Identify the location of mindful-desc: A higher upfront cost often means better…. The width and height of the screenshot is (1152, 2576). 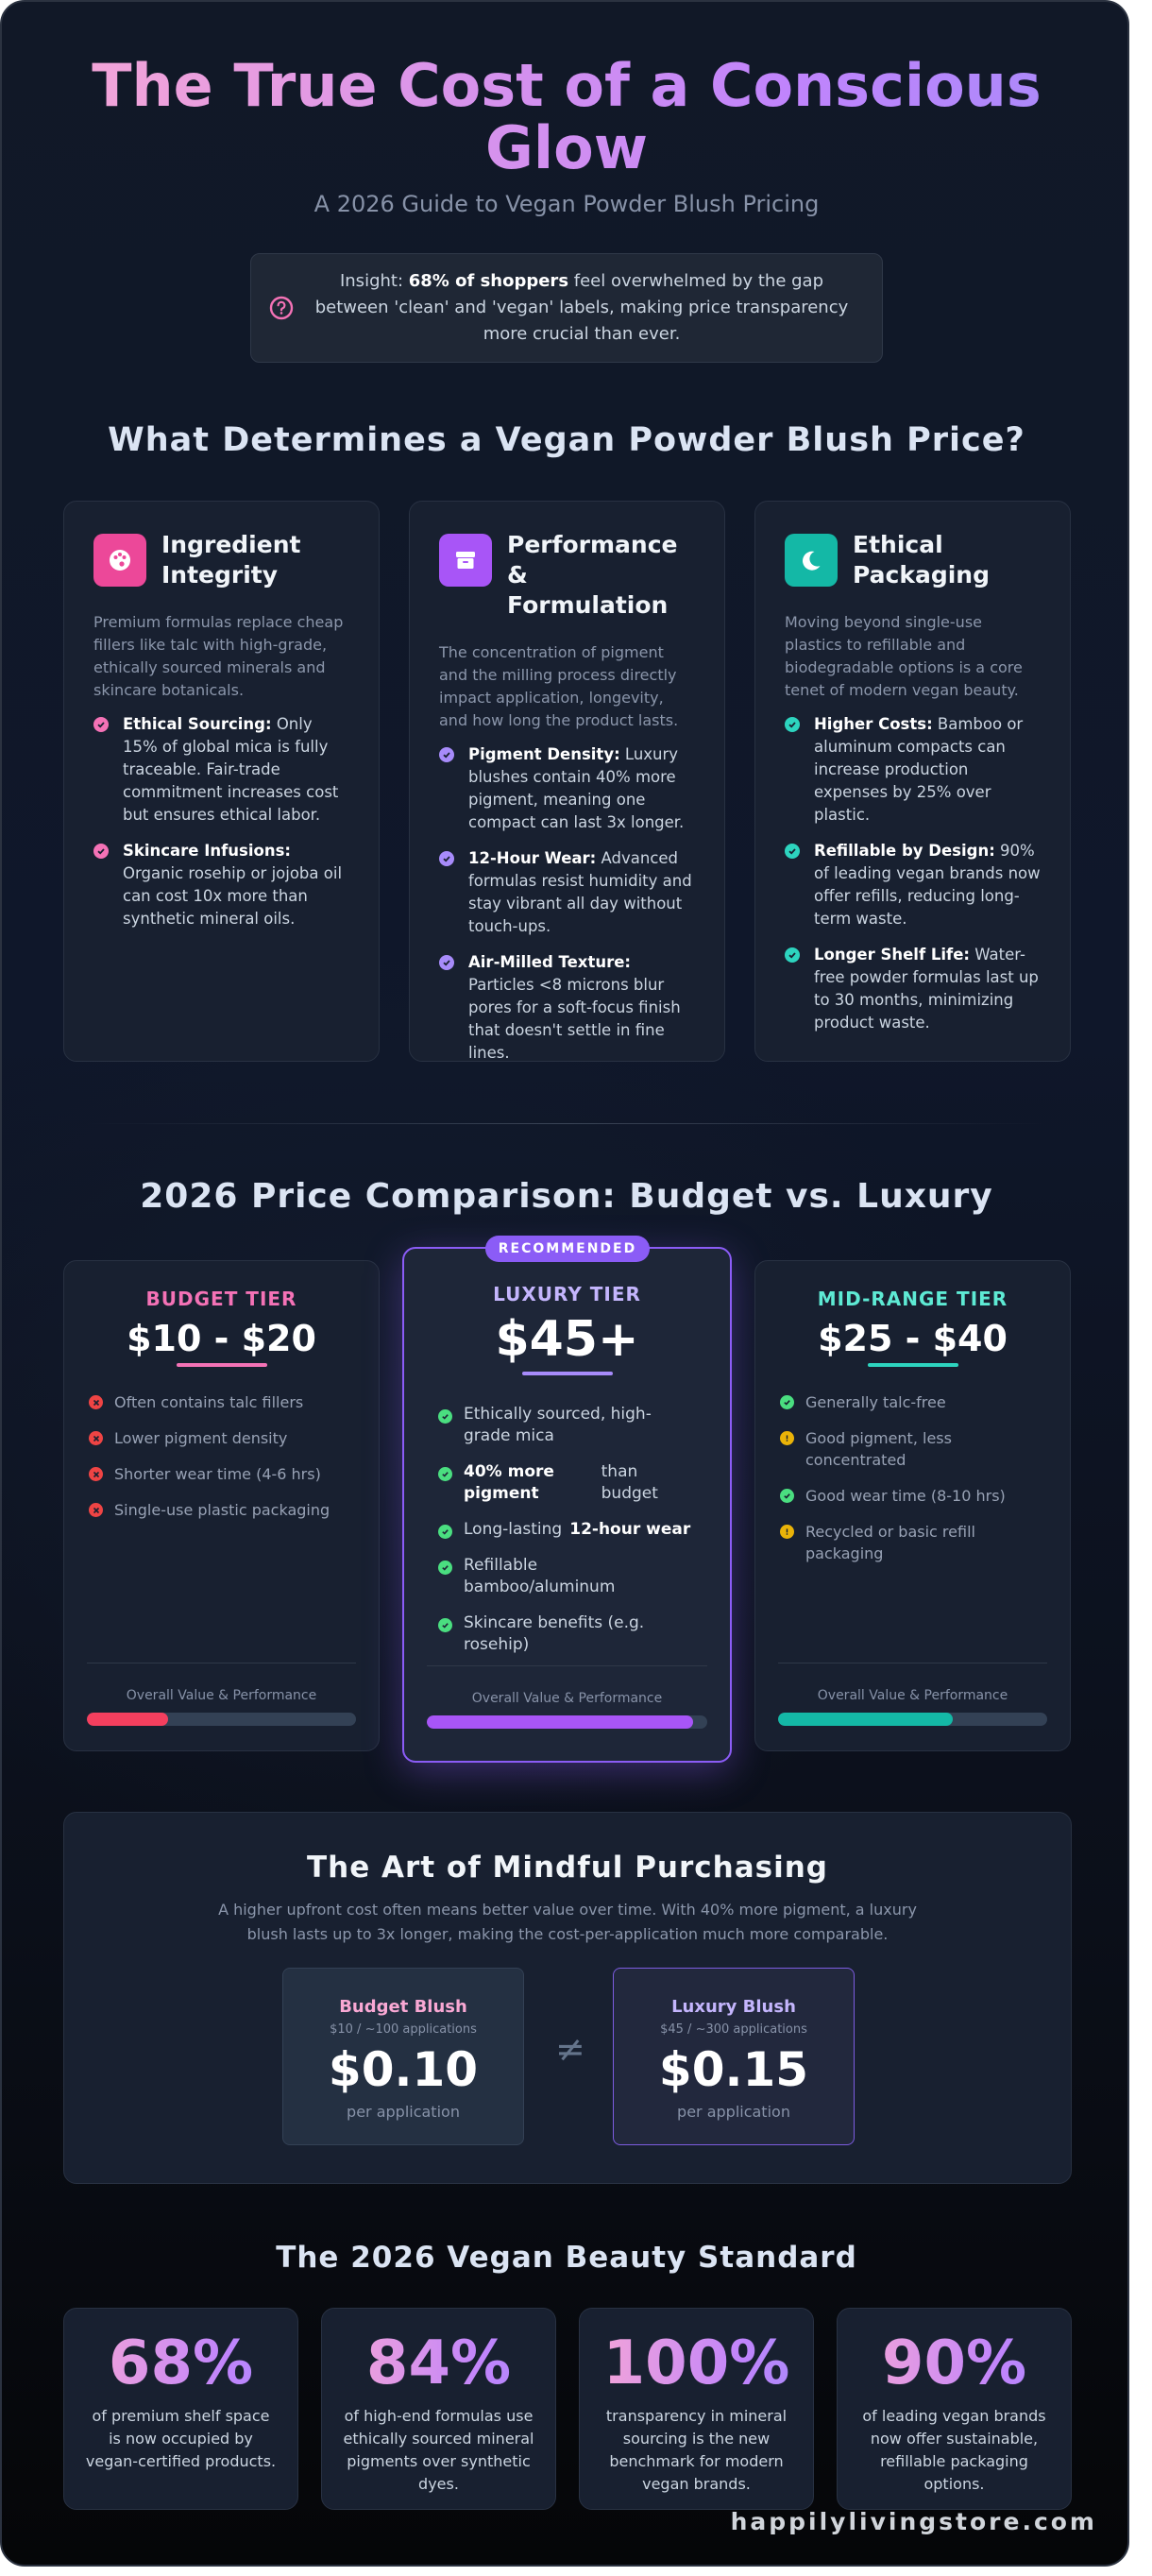
(567, 1922).